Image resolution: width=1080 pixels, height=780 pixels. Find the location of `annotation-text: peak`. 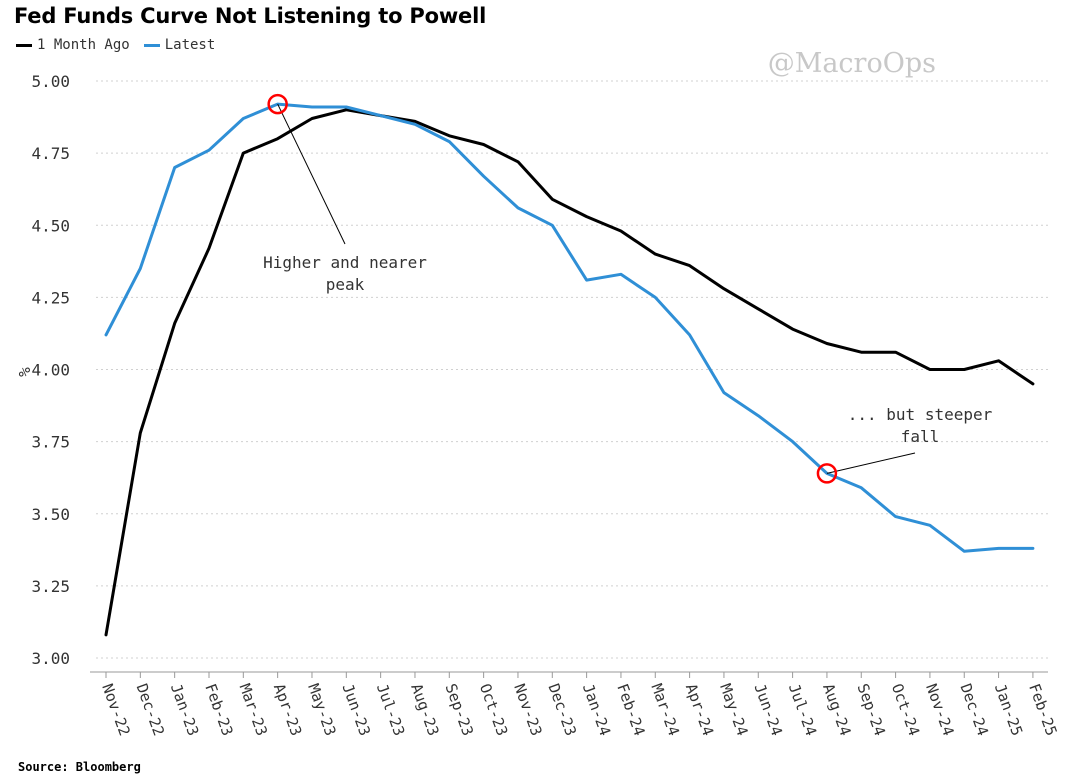

annotation-text: peak is located at coordinates (345, 284).